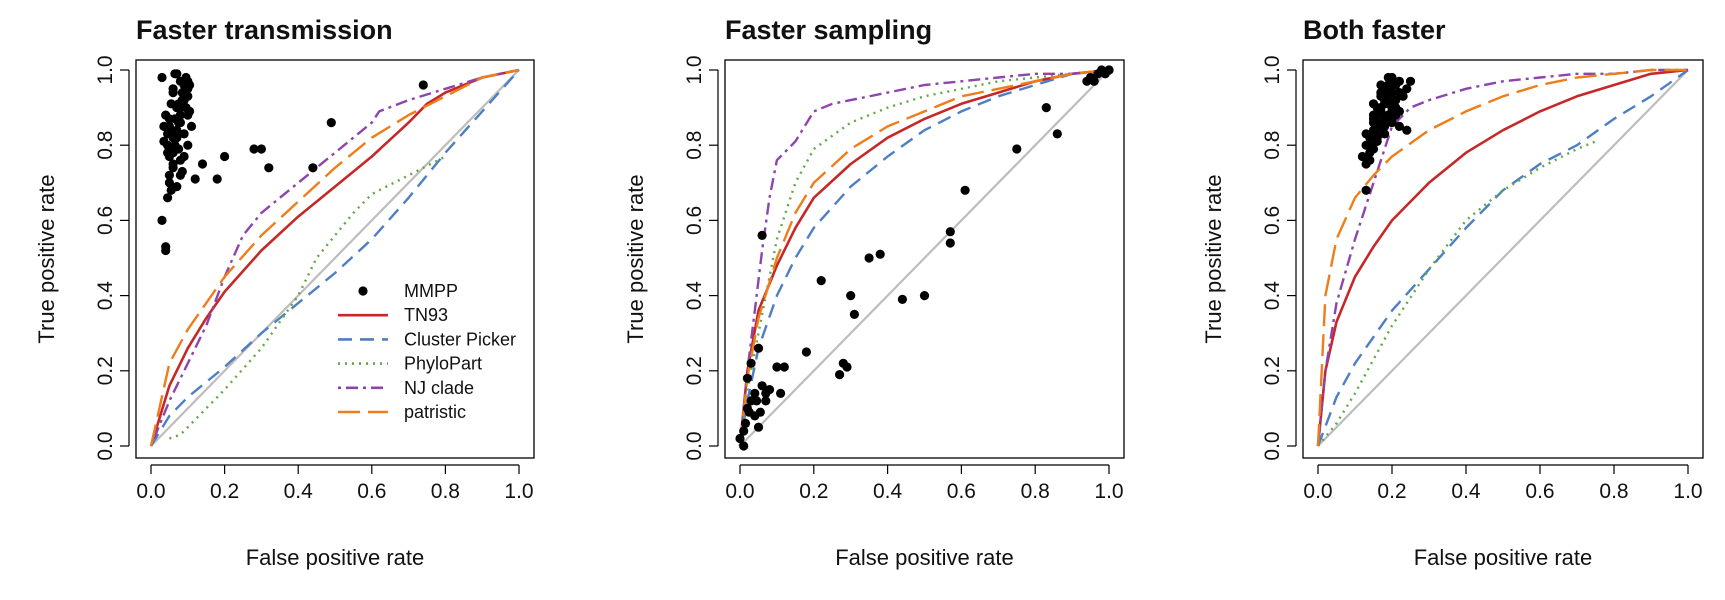  What do you see at coordinates (105, 69) in the screenshot?
I see `y-tick-label: 1.0` at bounding box center [105, 69].